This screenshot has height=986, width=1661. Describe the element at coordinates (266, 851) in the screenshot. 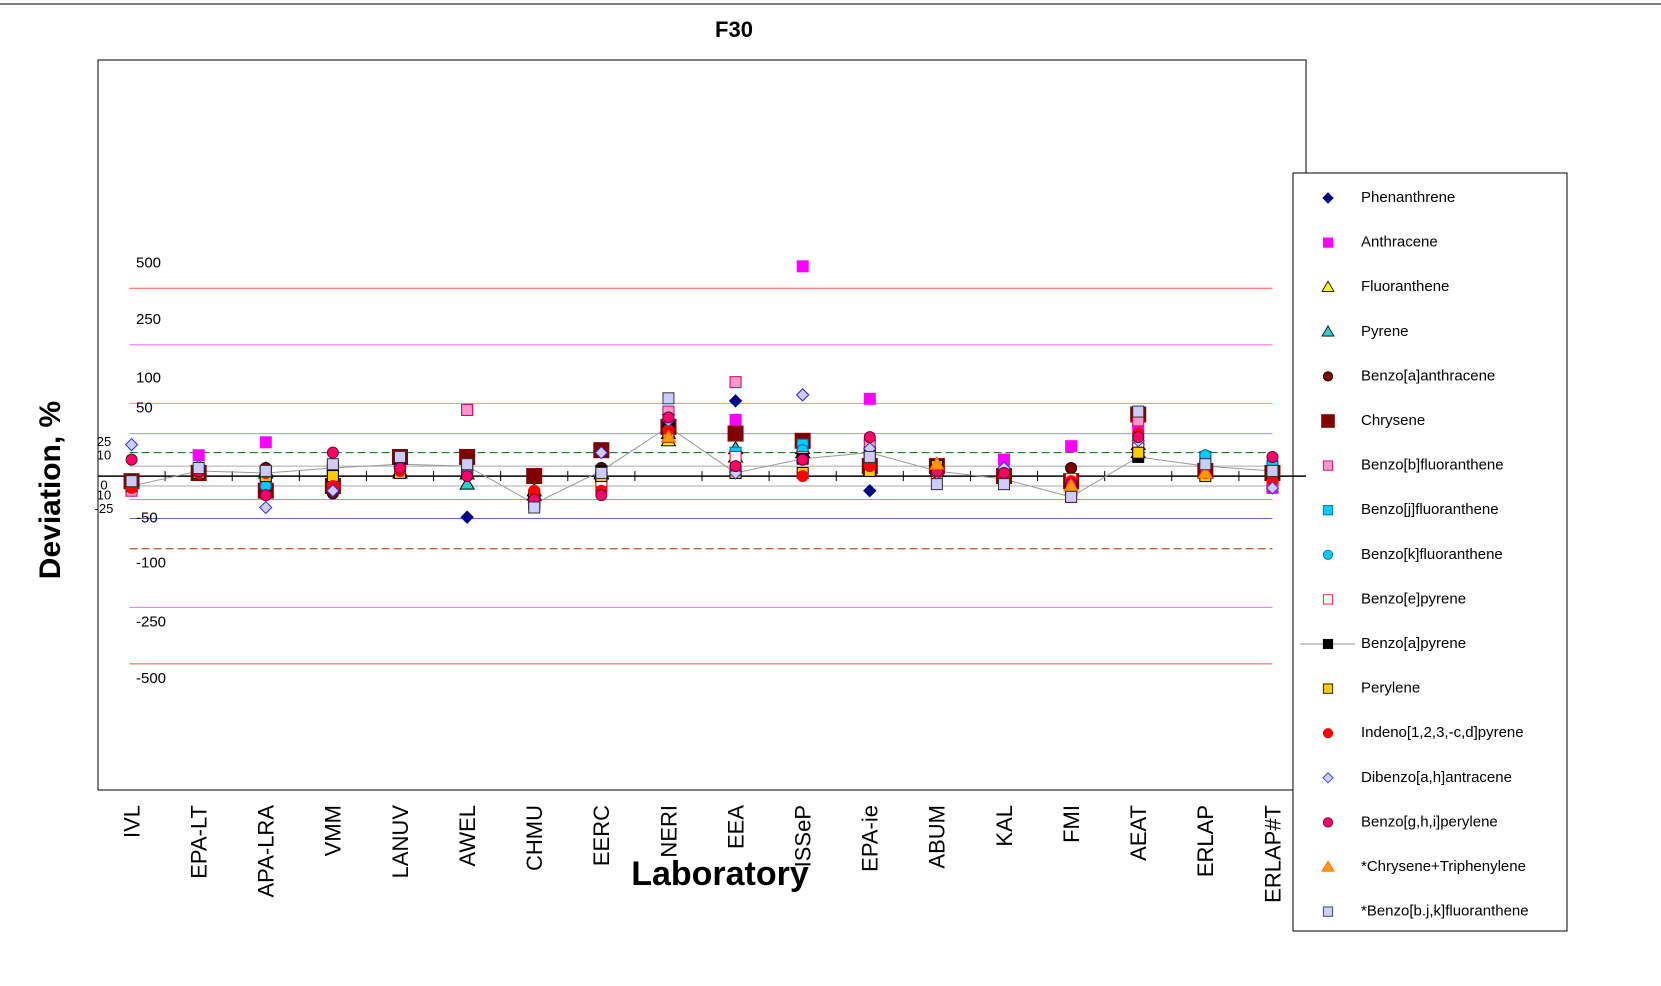

I see `x-tick-label: APA-LRA` at that location.